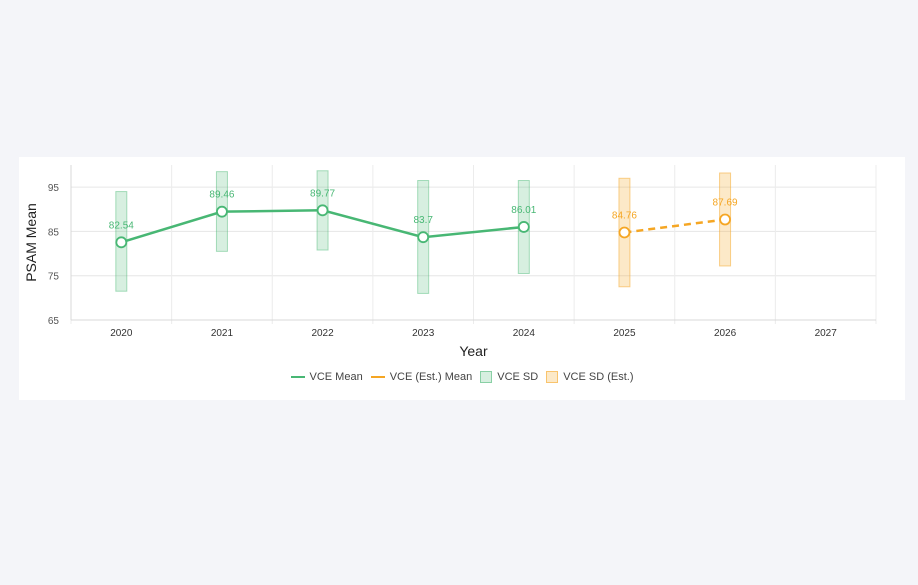 This screenshot has height=585, width=918. Describe the element at coordinates (54, 188) in the screenshot. I see `y-tick-label: 95` at that location.